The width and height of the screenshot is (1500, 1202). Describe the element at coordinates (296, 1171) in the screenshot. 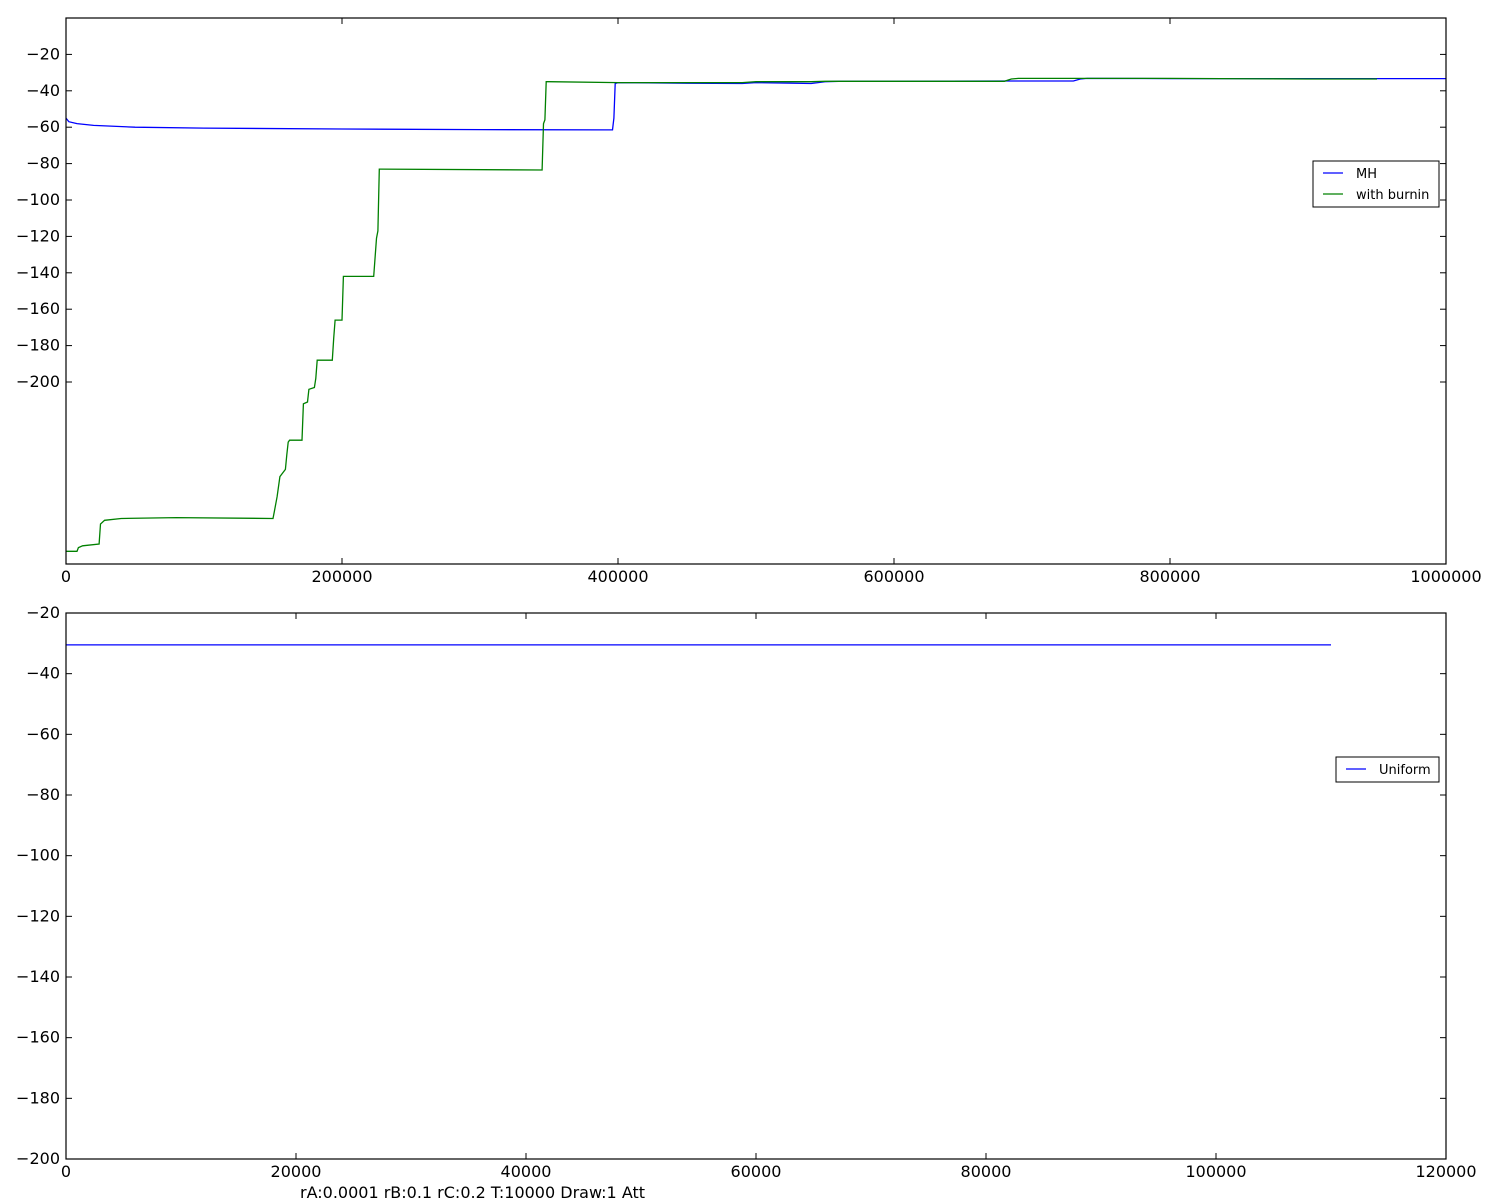

I see `x-tick-label: 20000` at that location.